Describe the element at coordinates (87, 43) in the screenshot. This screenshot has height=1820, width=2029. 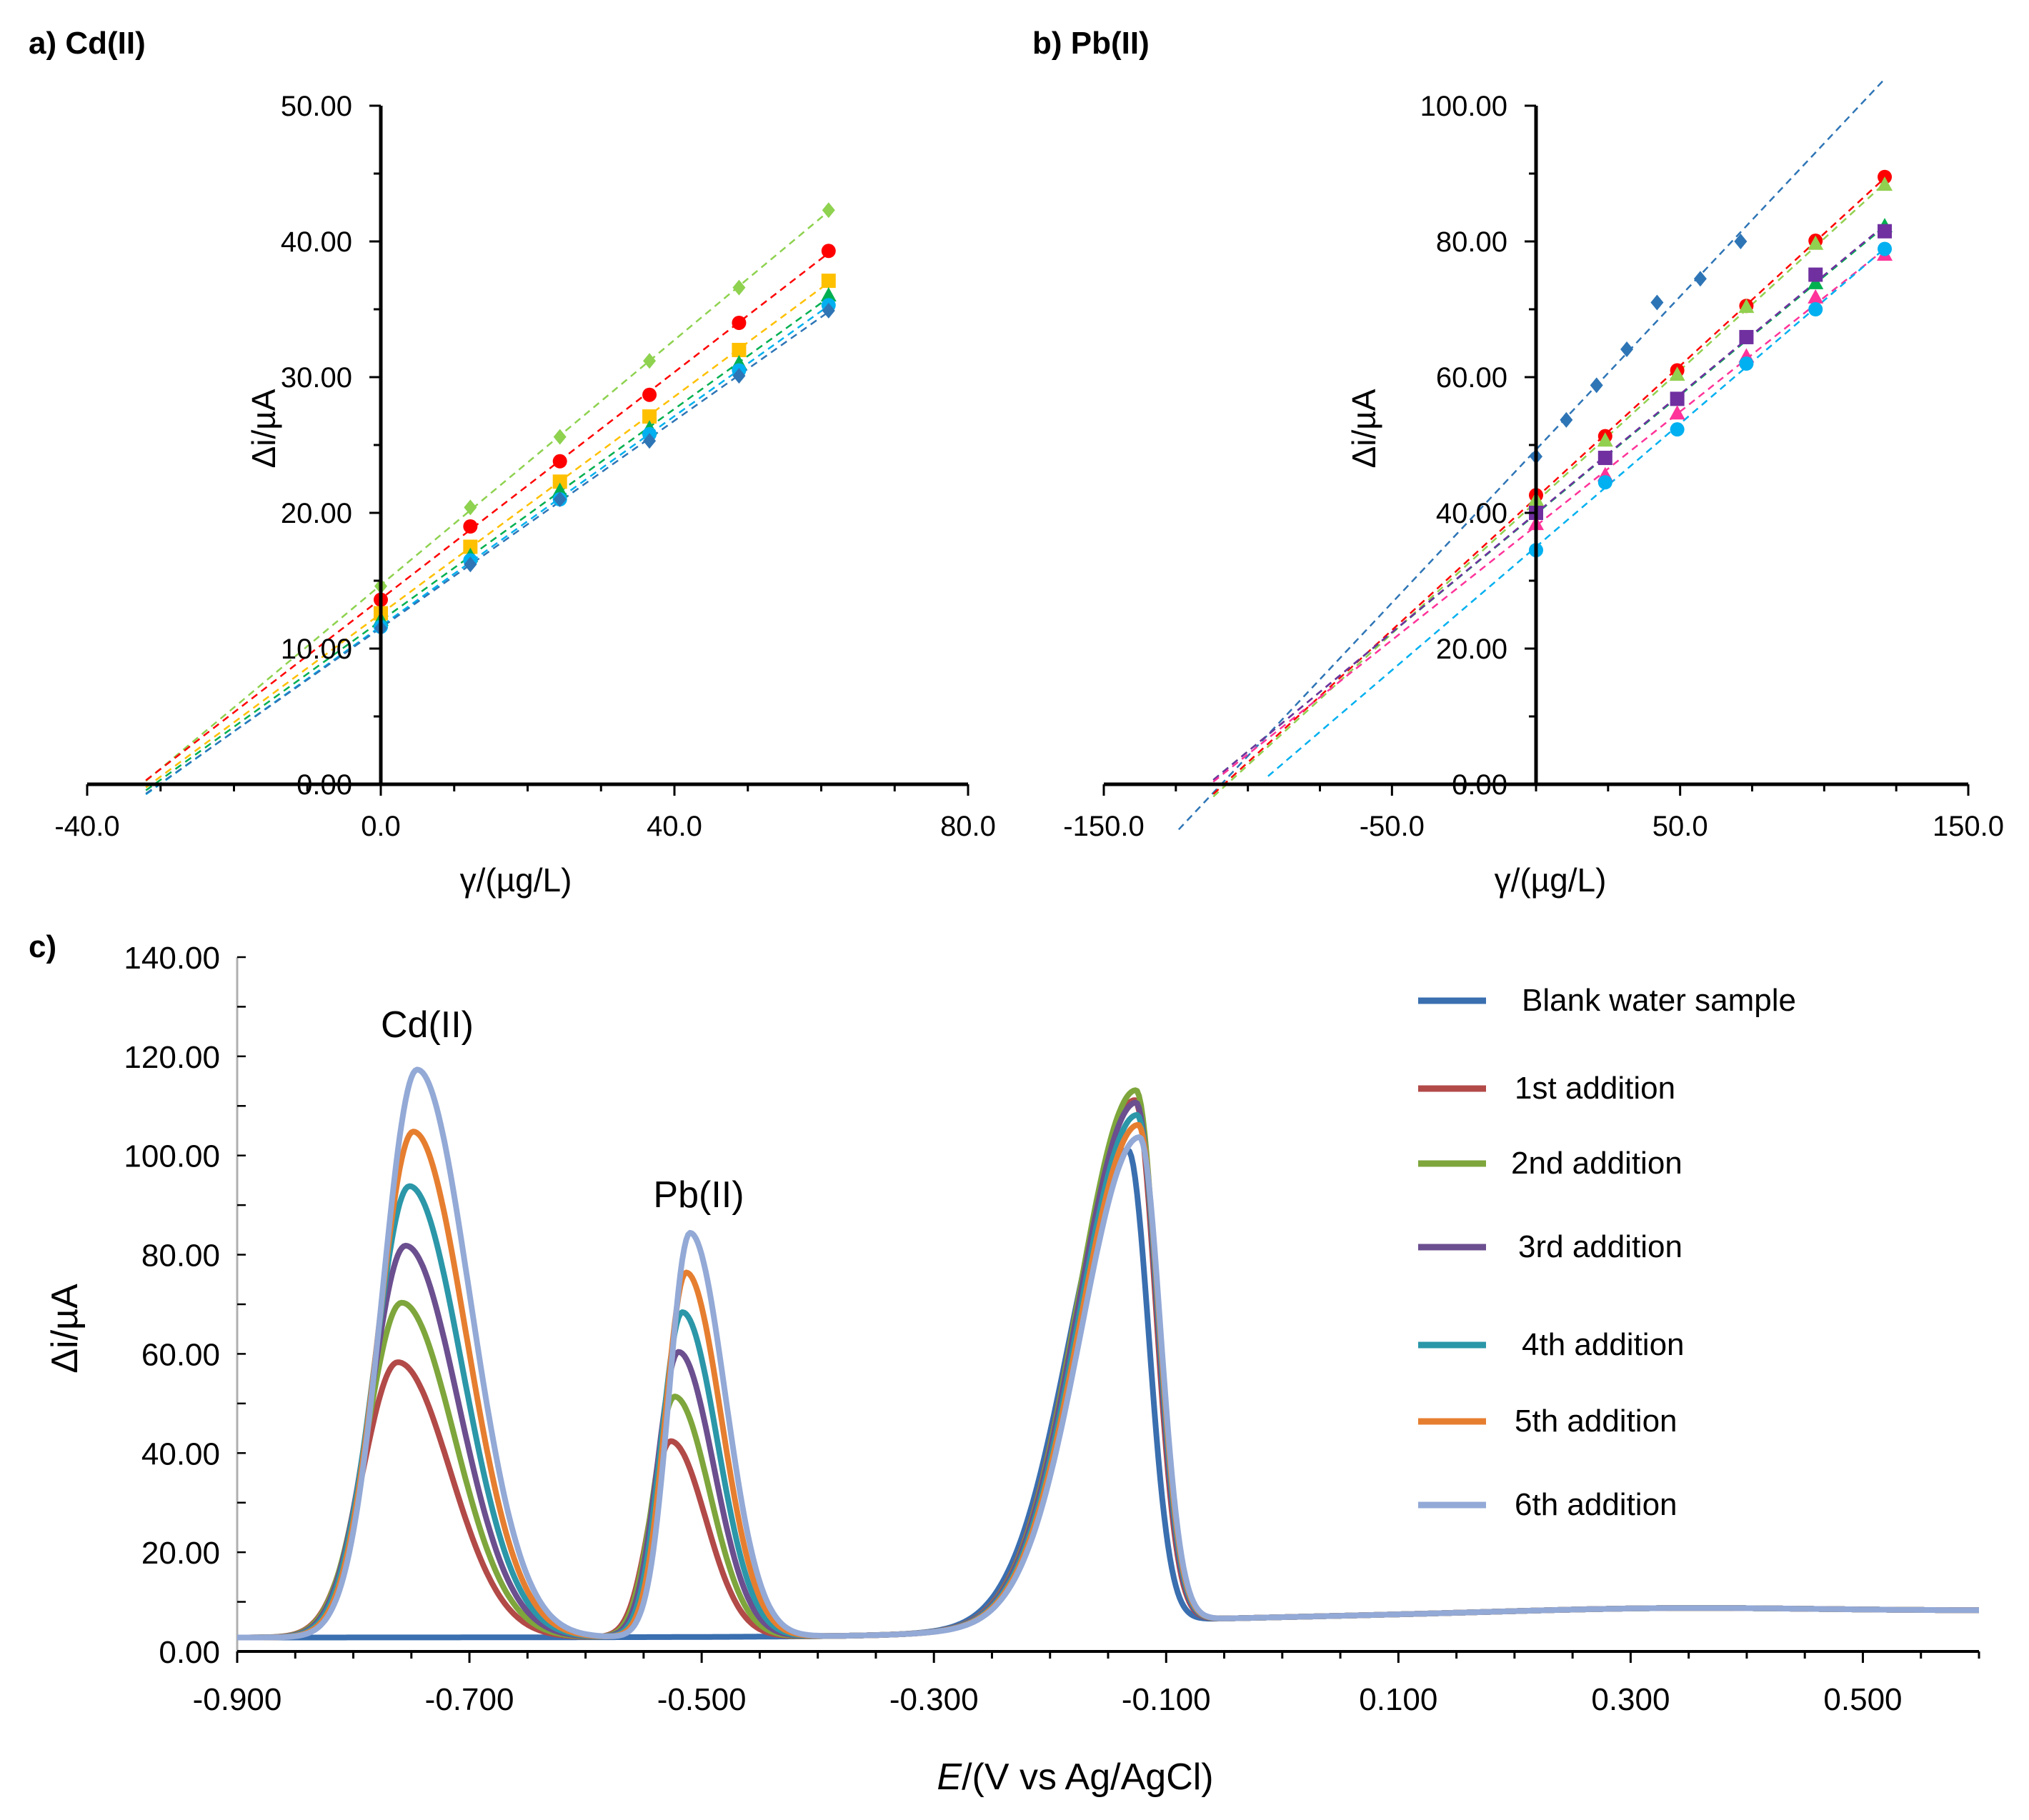
I see `panel-a-title: a) Cd(II)` at that location.